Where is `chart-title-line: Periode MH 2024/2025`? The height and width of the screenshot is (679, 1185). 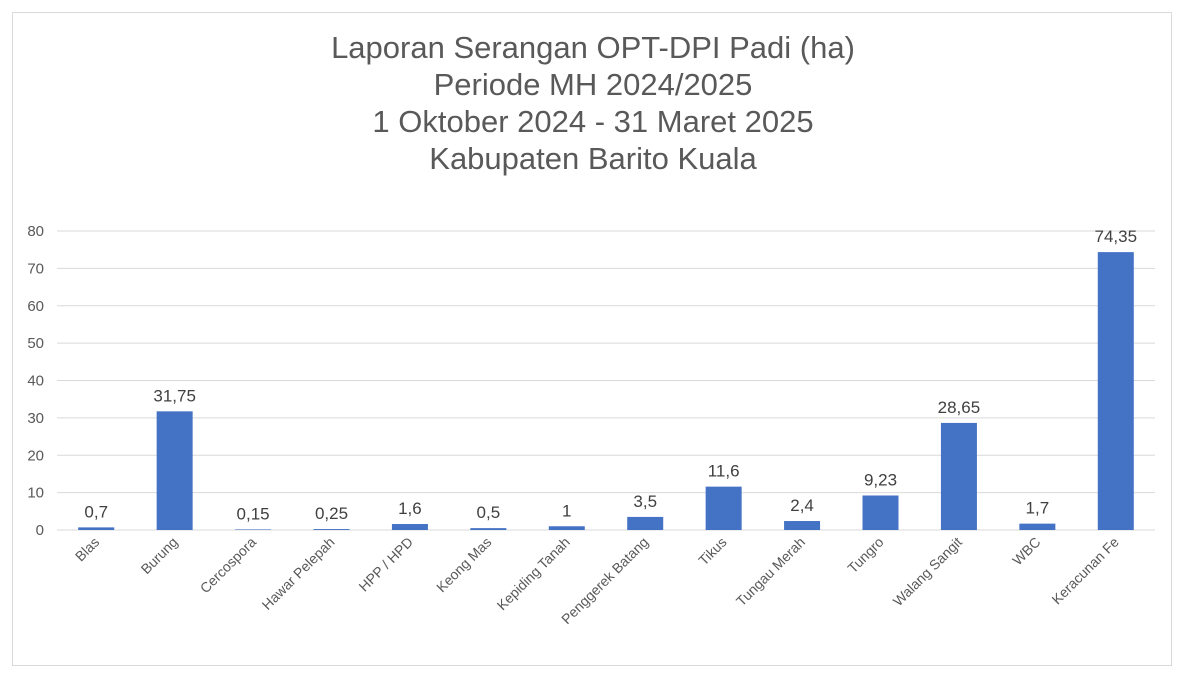
chart-title-line: Periode MH 2024/2025 is located at coordinates (593, 84).